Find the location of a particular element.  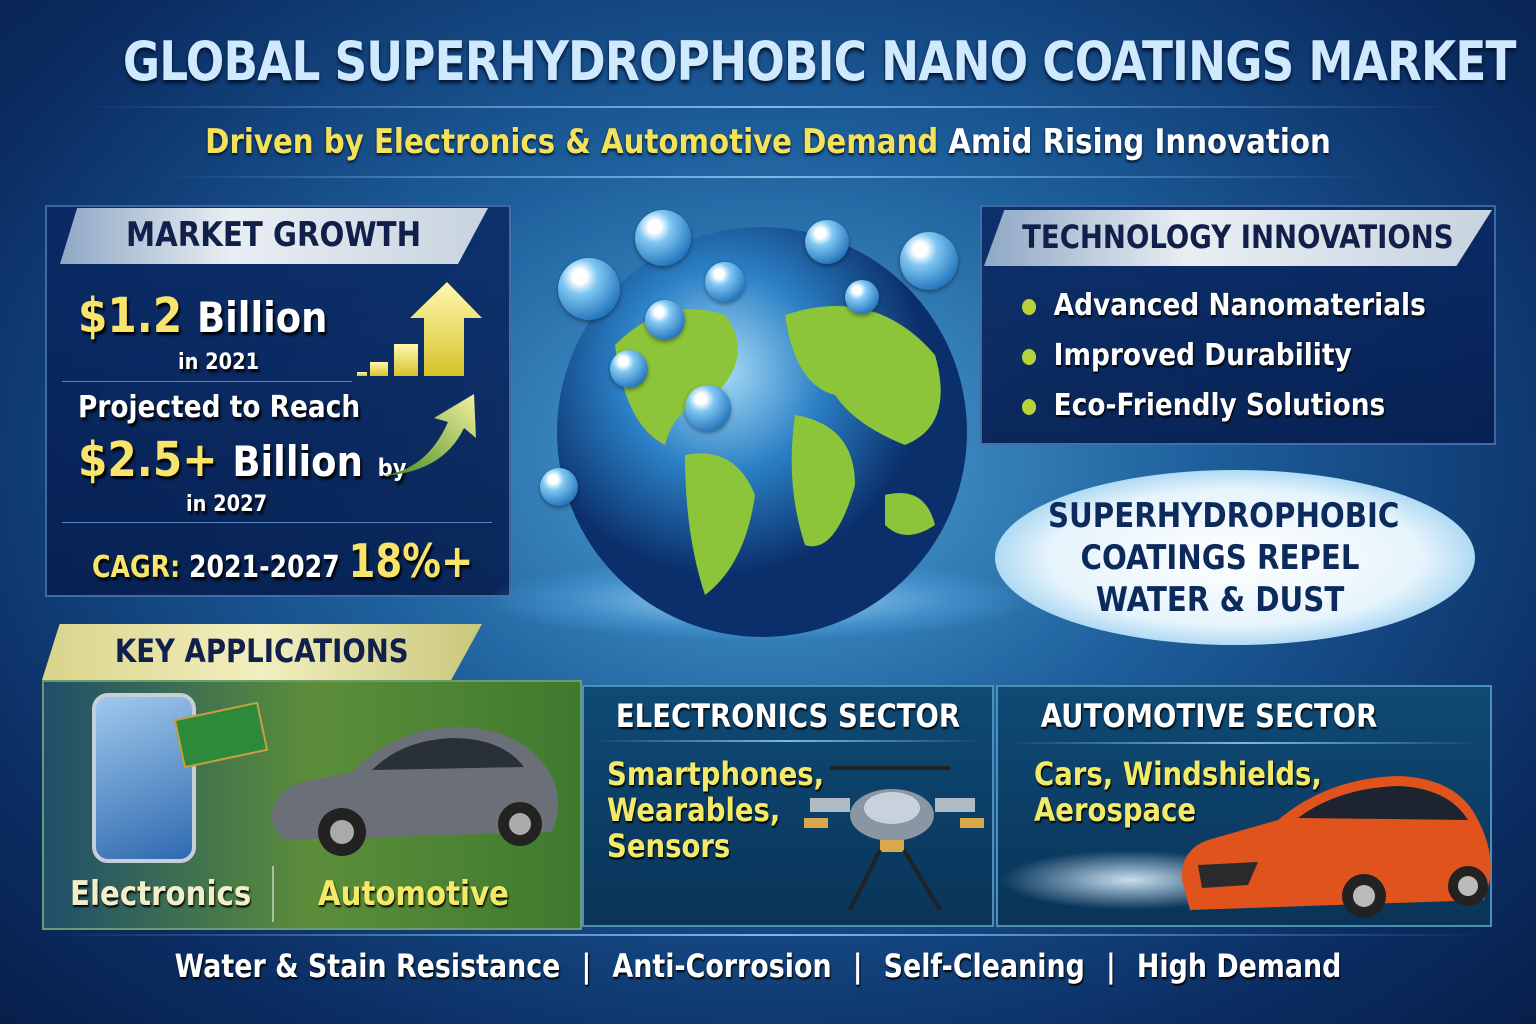

cagr-period: 2021-2027 is located at coordinates (264, 567).